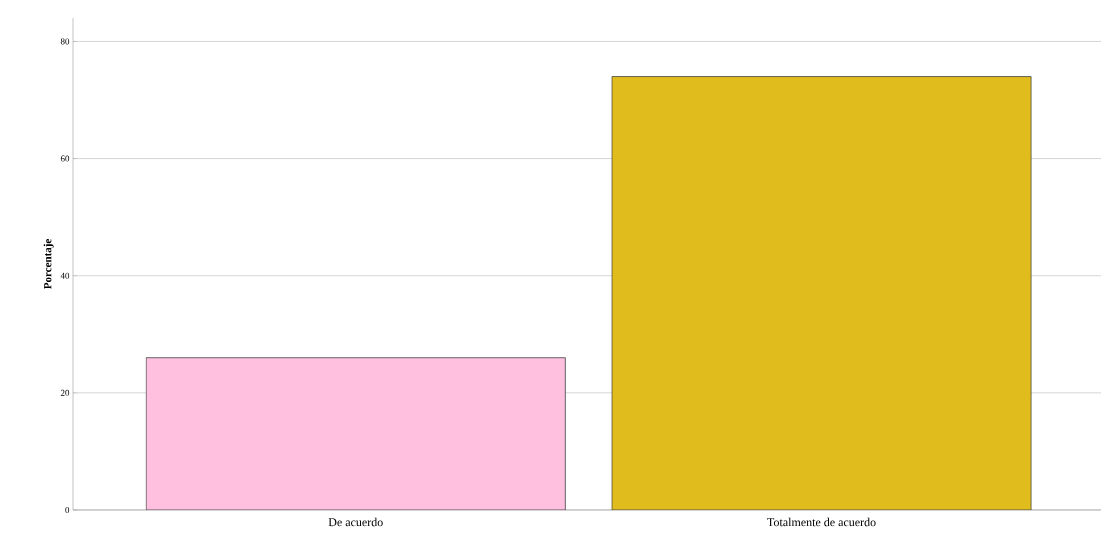  I want to click on x-tick-label: De acuerdo, so click(355, 522).